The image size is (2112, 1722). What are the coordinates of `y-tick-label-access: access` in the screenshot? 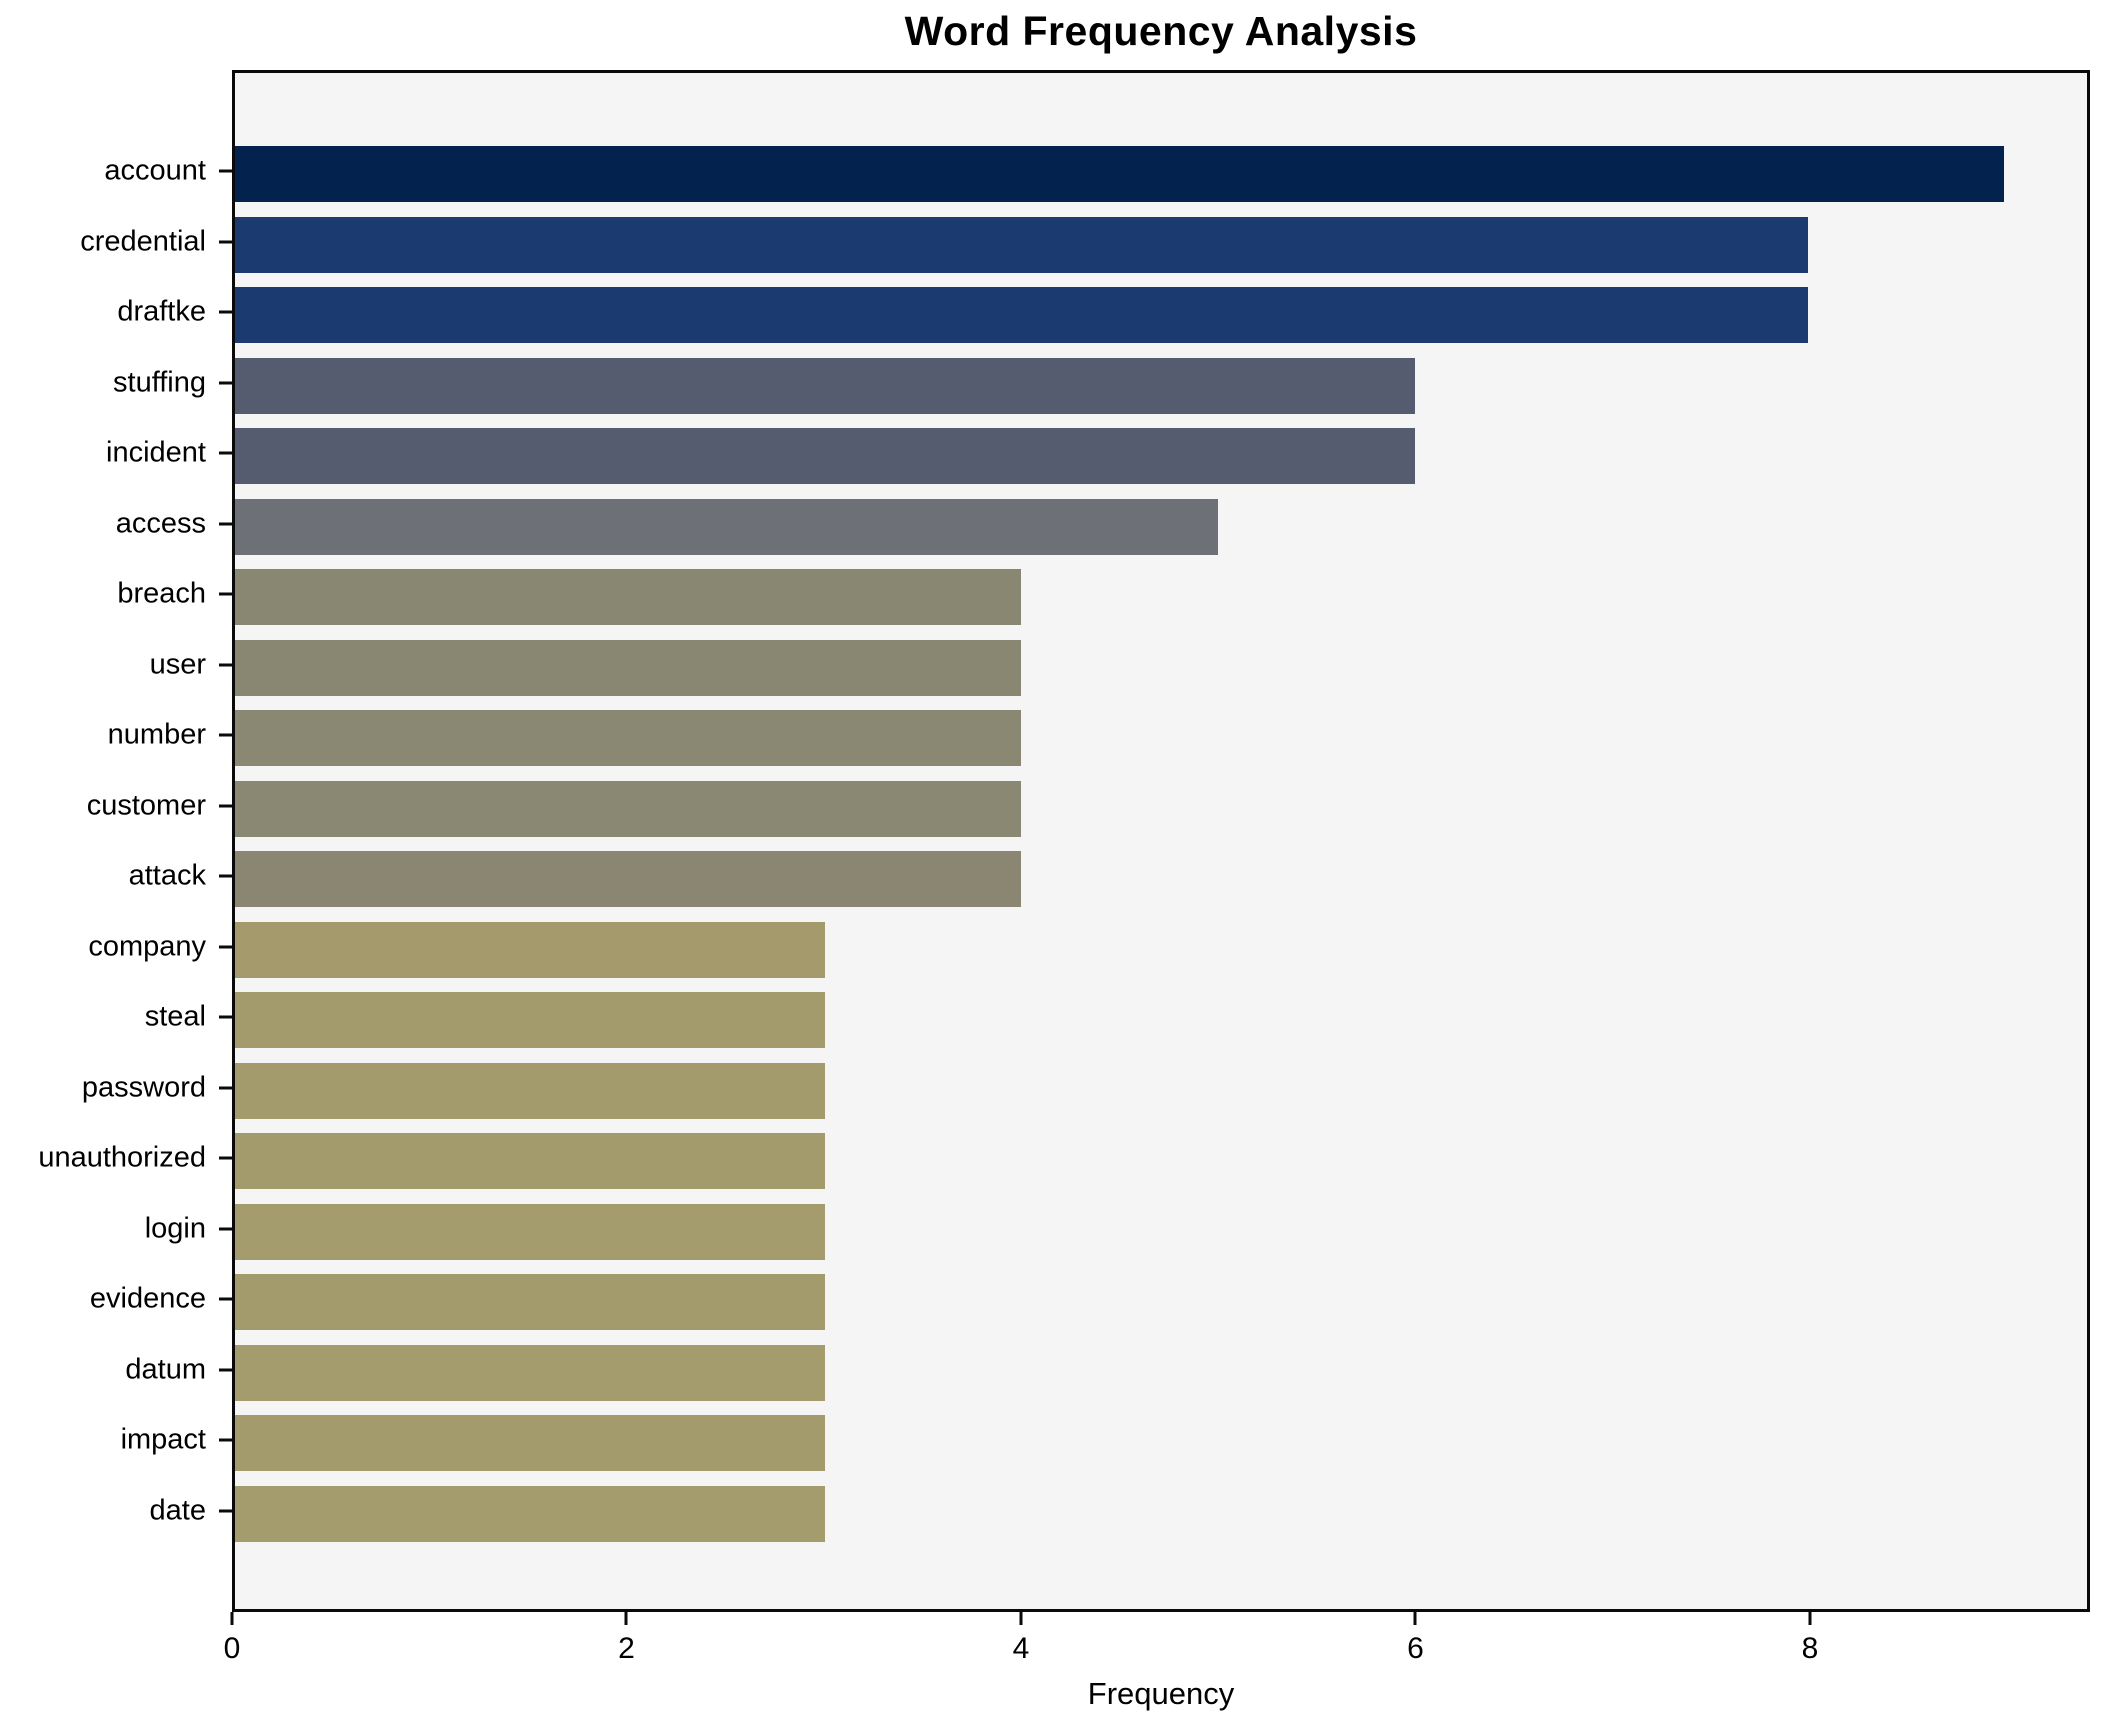 It's located at (160, 523).